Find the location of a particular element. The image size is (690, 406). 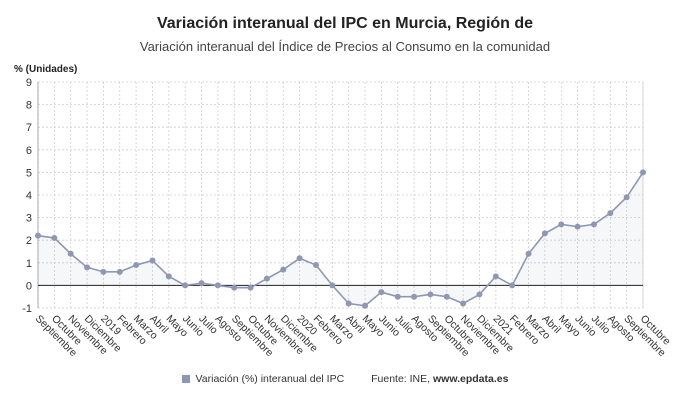

y-tick-label: 9 is located at coordinates (29, 83).